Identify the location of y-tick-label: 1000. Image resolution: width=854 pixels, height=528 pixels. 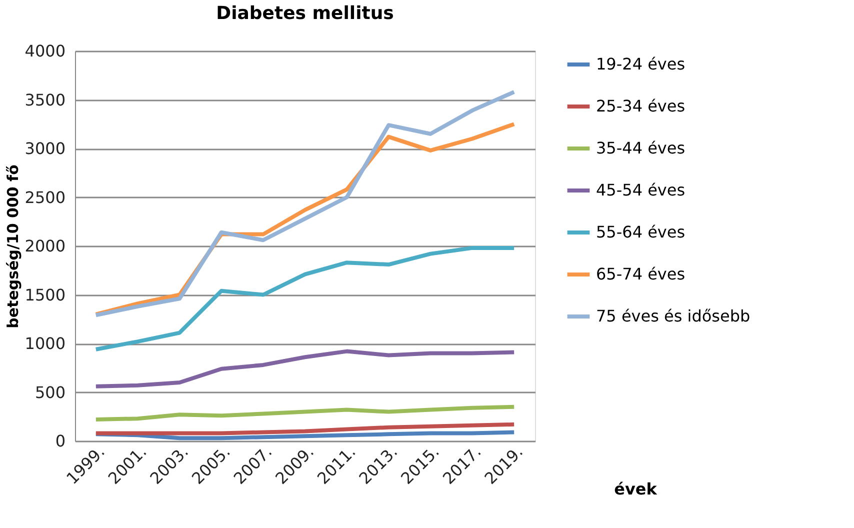
(45, 343).